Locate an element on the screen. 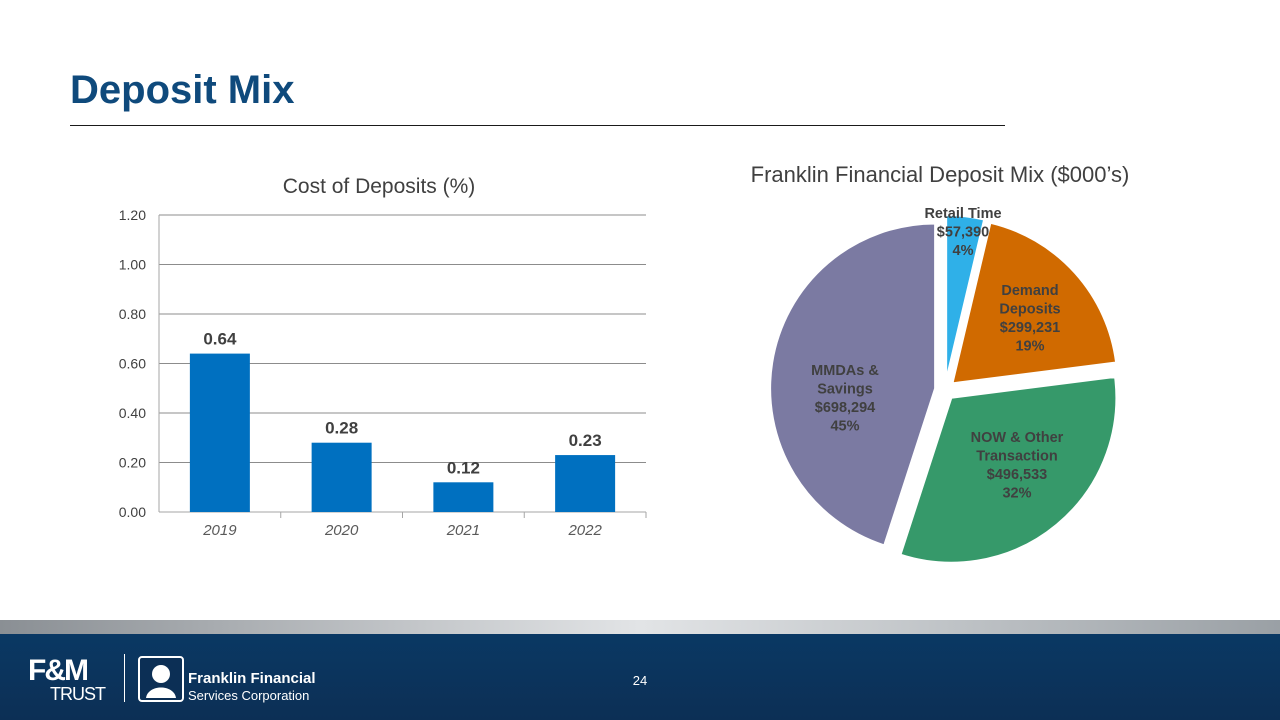  bar-2020 is located at coordinates (341, 477).